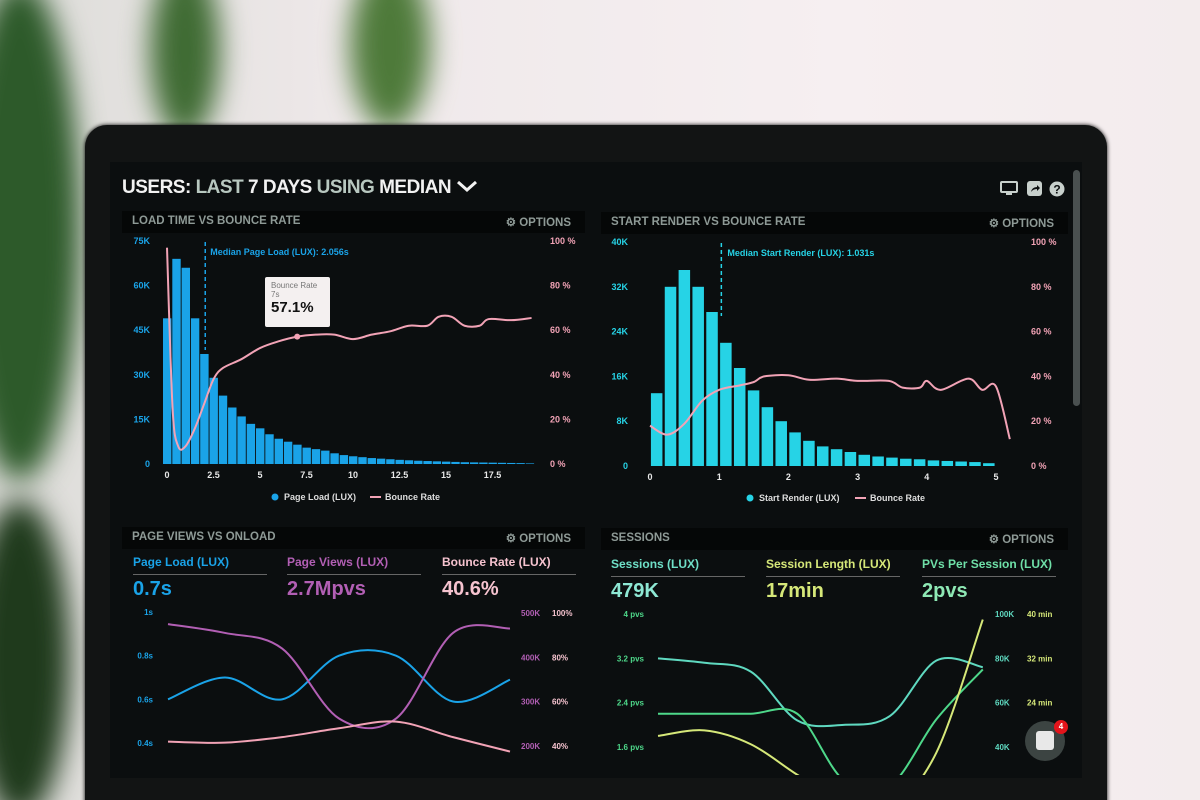 This screenshot has height=800, width=1200. I want to click on panel-header-sessions: SESSIONS ⚙ OPTIONS, so click(834, 539).